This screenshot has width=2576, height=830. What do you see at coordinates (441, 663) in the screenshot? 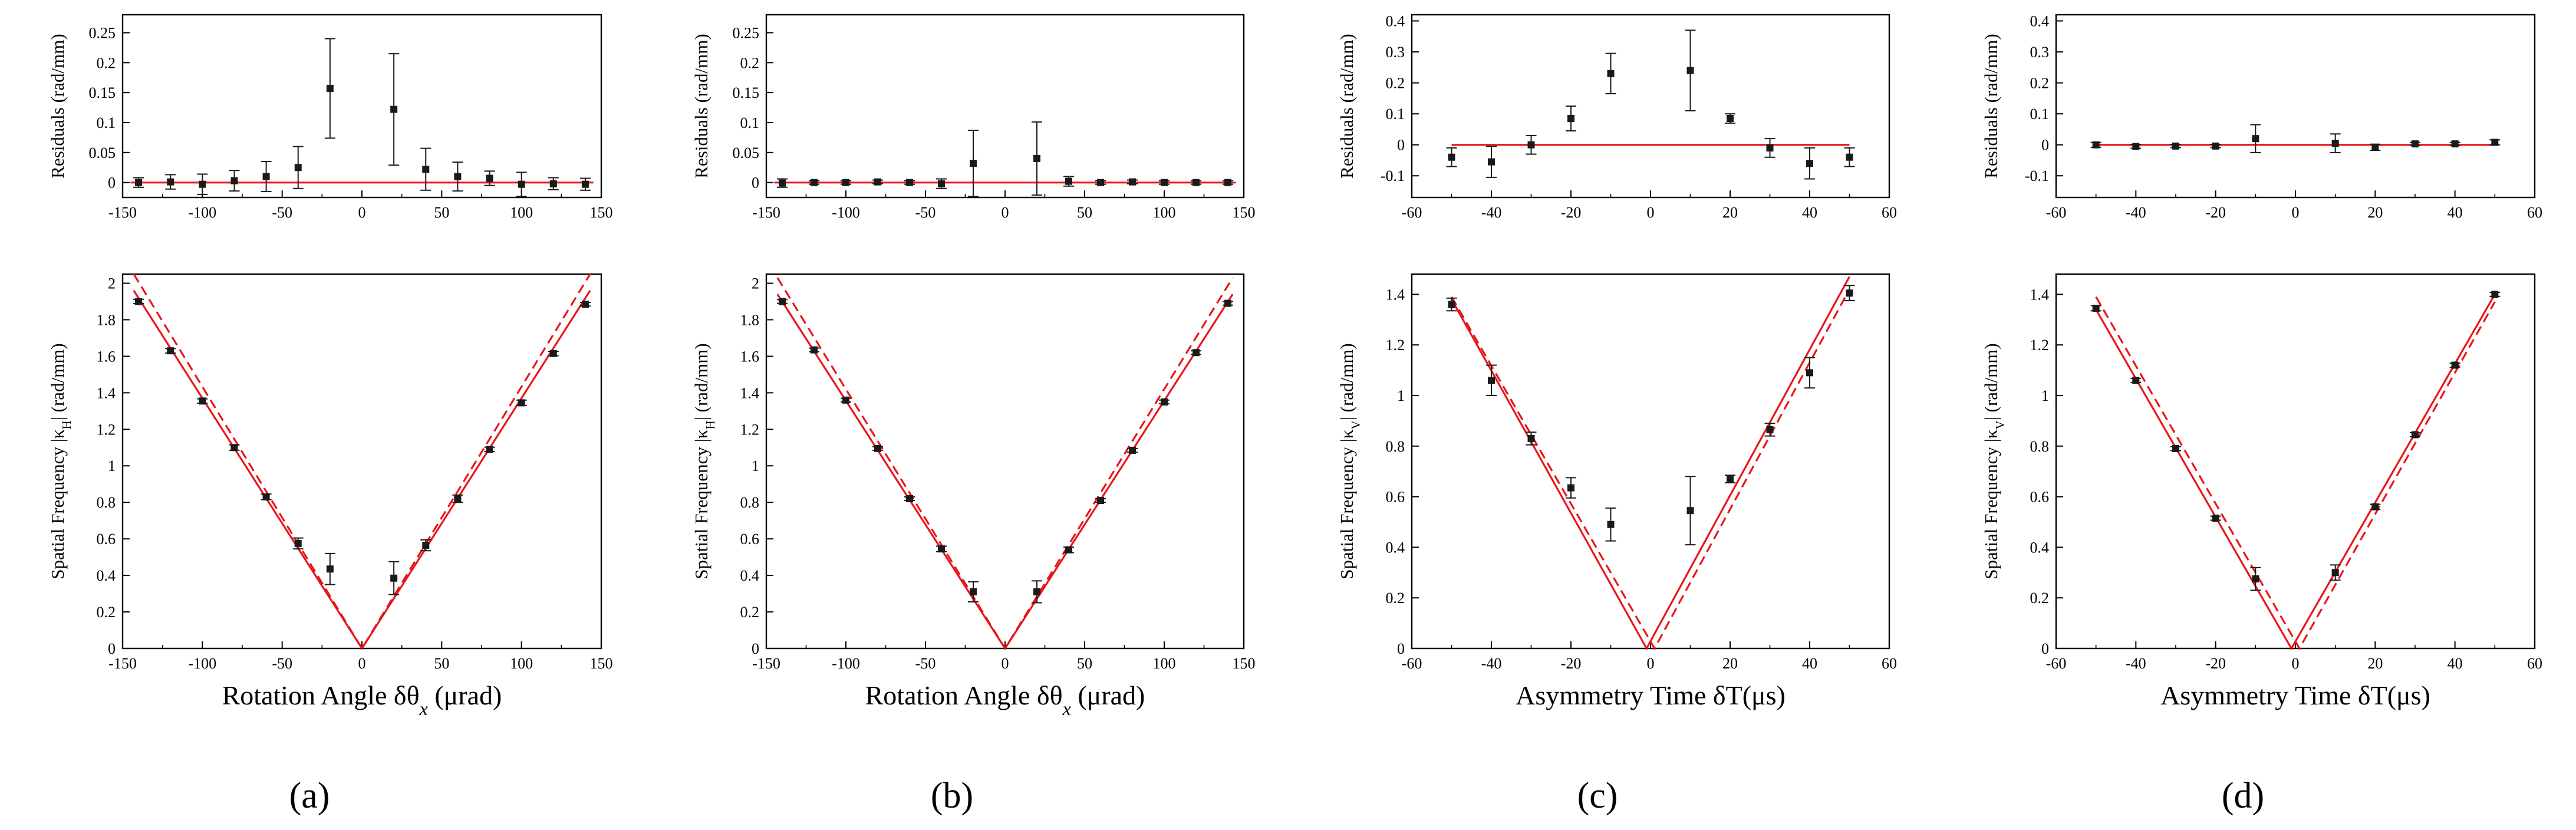
I see `x-tick-label: 50` at bounding box center [441, 663].